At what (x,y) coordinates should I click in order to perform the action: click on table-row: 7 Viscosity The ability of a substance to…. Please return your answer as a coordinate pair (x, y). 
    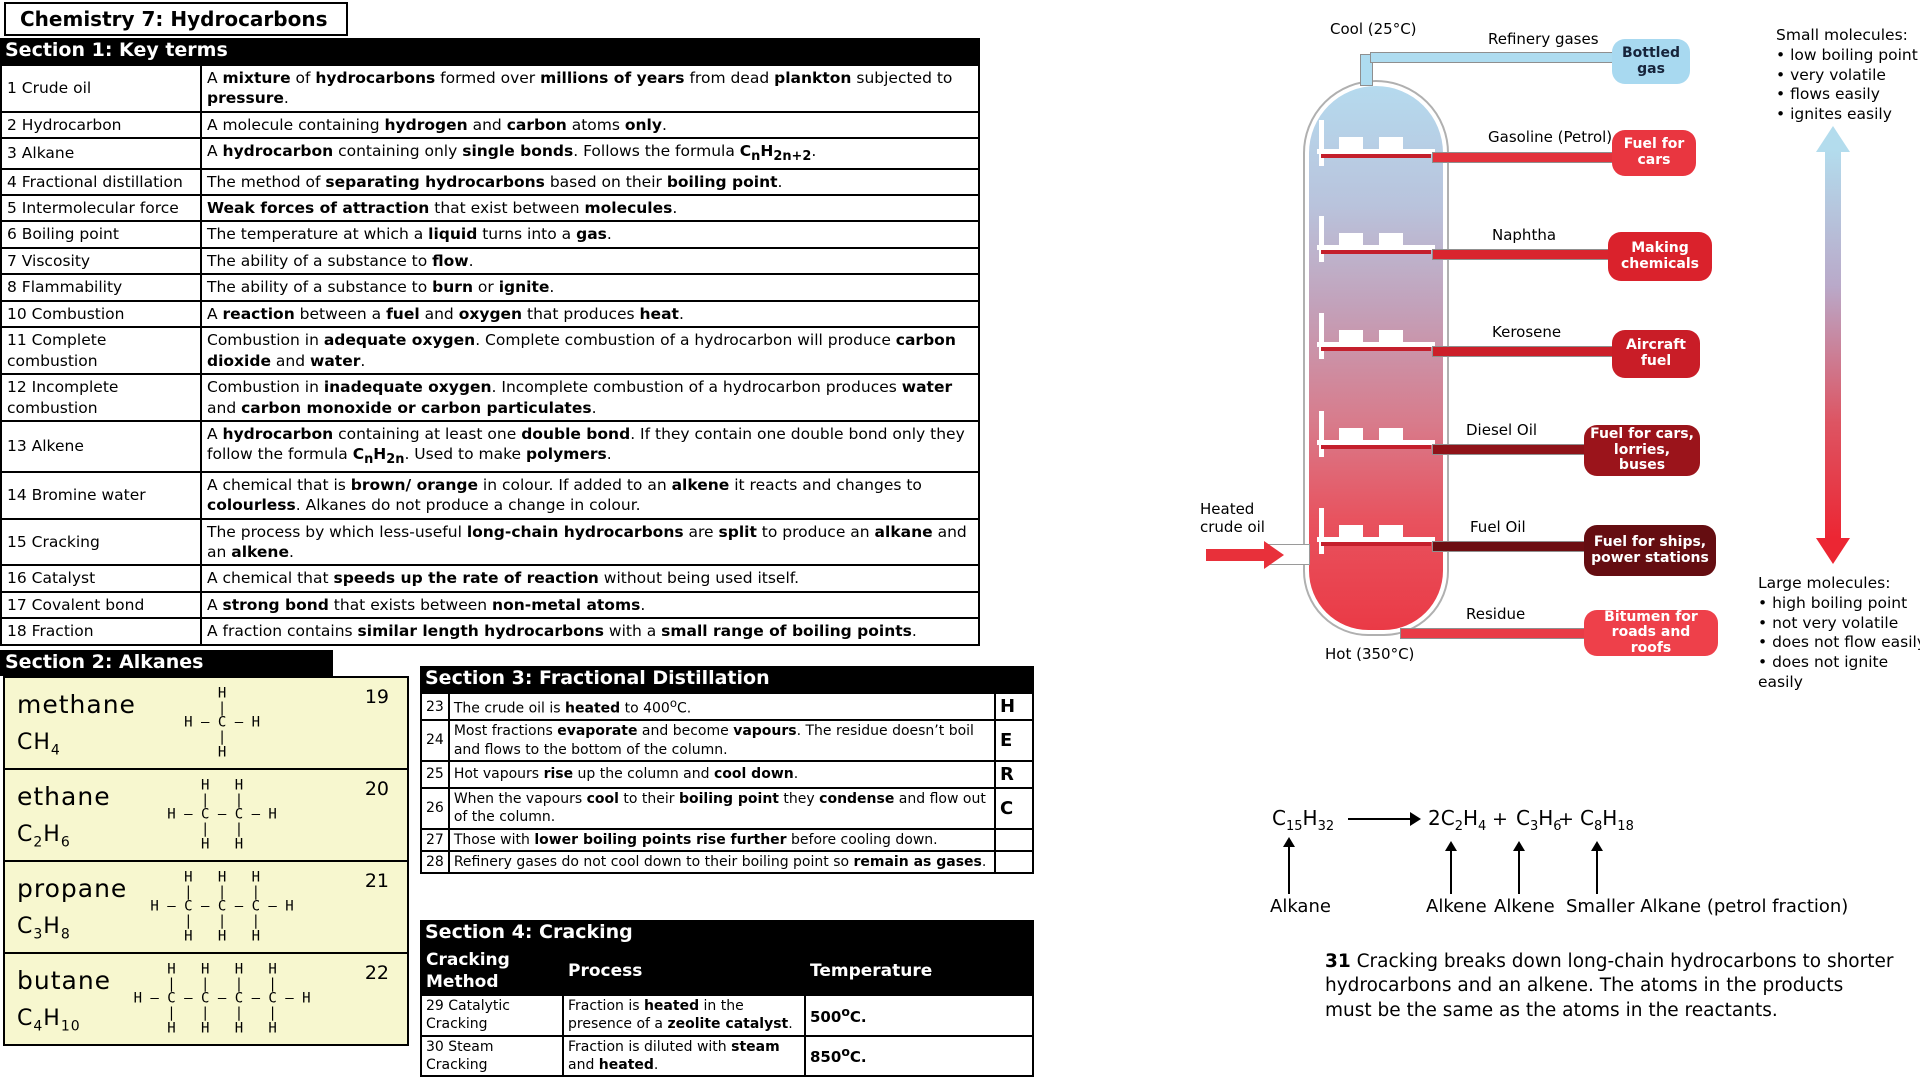
    Looking at the image, I should click on (490, 261).